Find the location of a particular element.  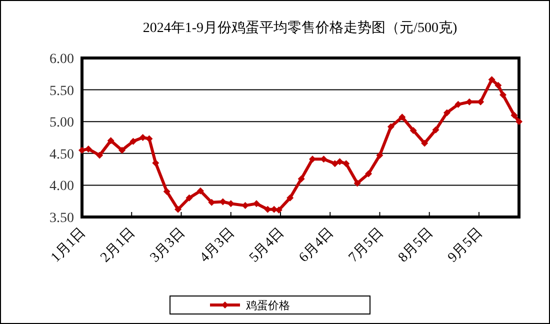

x-tick-label: 8月5日 is located at coordinates (416, 245).